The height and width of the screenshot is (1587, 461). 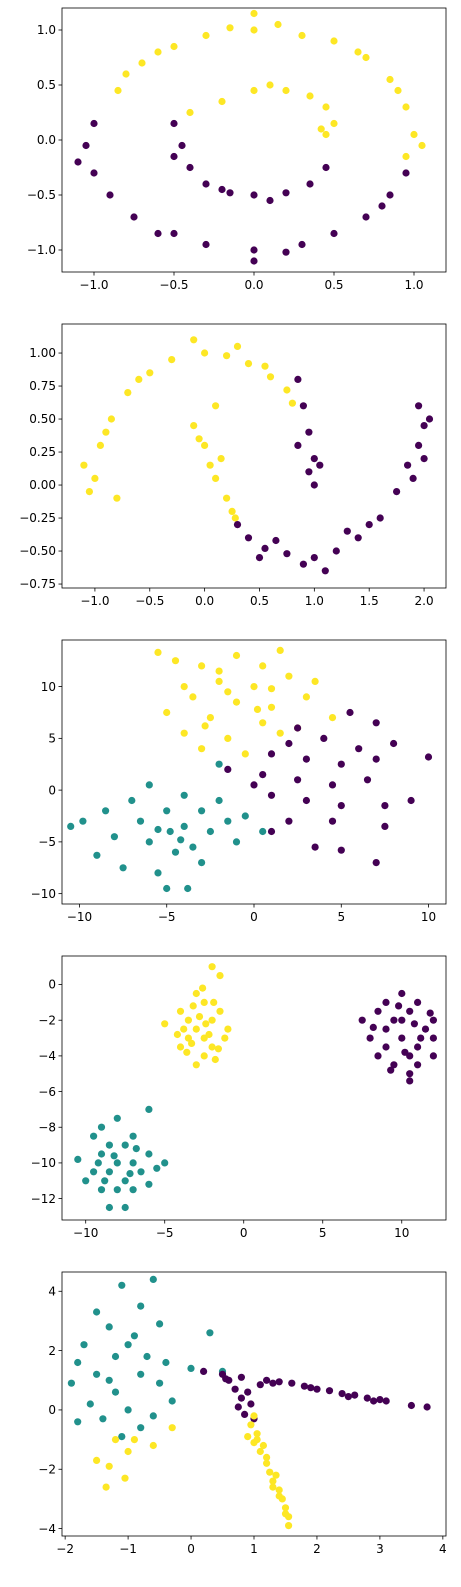 I want to click on y-tick-label: 0.50, so click(x=42, y=419).